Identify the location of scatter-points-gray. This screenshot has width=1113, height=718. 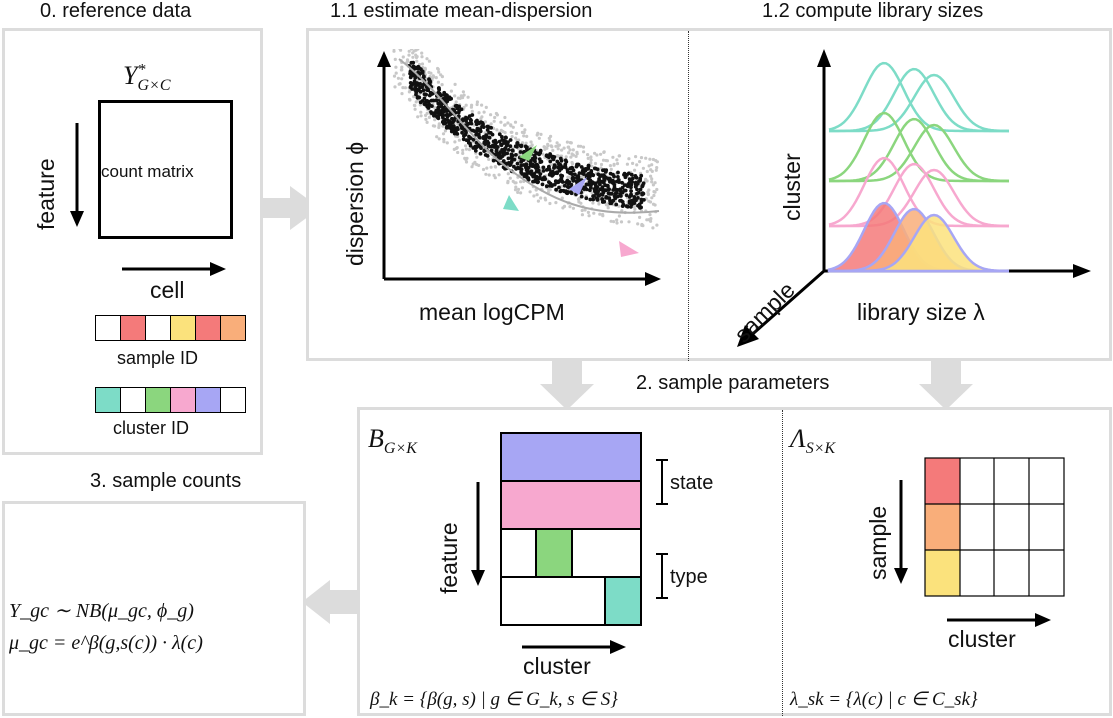
(525, 139).